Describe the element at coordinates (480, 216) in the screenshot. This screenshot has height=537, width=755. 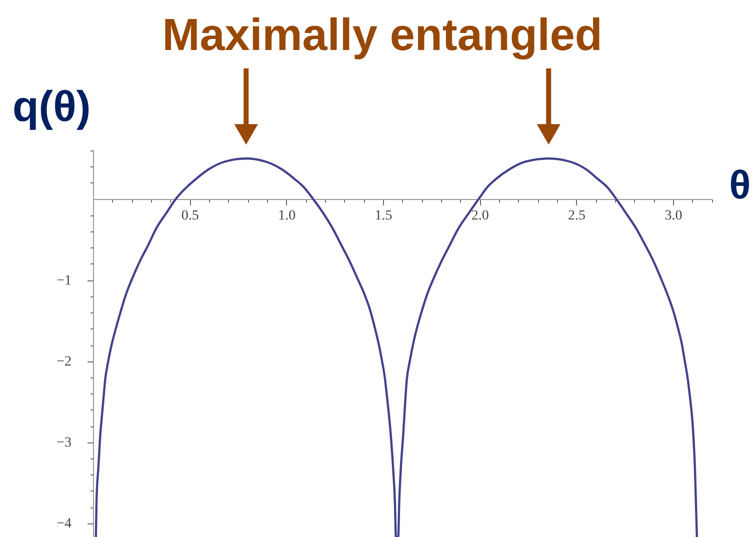
I see `x-tick-label: 2.0` at that location.